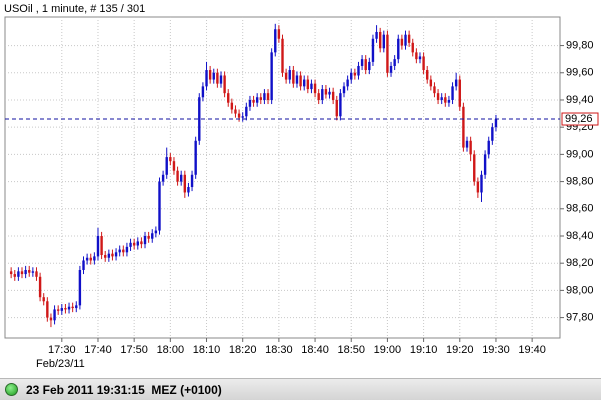 This screenshot has width=601, height=400. What do you see at coordinates (74, 9) in the screenshot?
I see `chart-title: USOil , 1 minute, # 135 / 301` at bounding box center [74, 9].